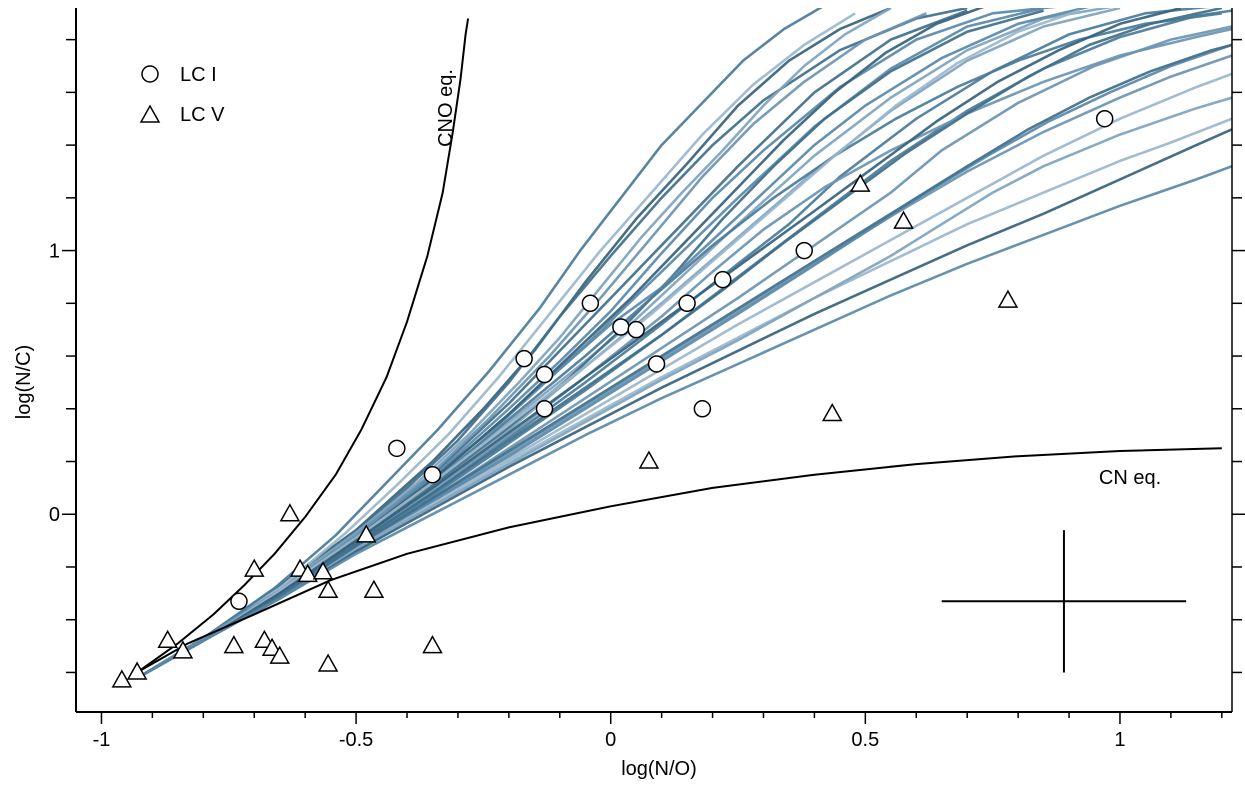  What do you see at coordinates (1130, 478) in the screenshot?
I see `cn-eq-label: CN eq.` at bounding box center [1130, 478].